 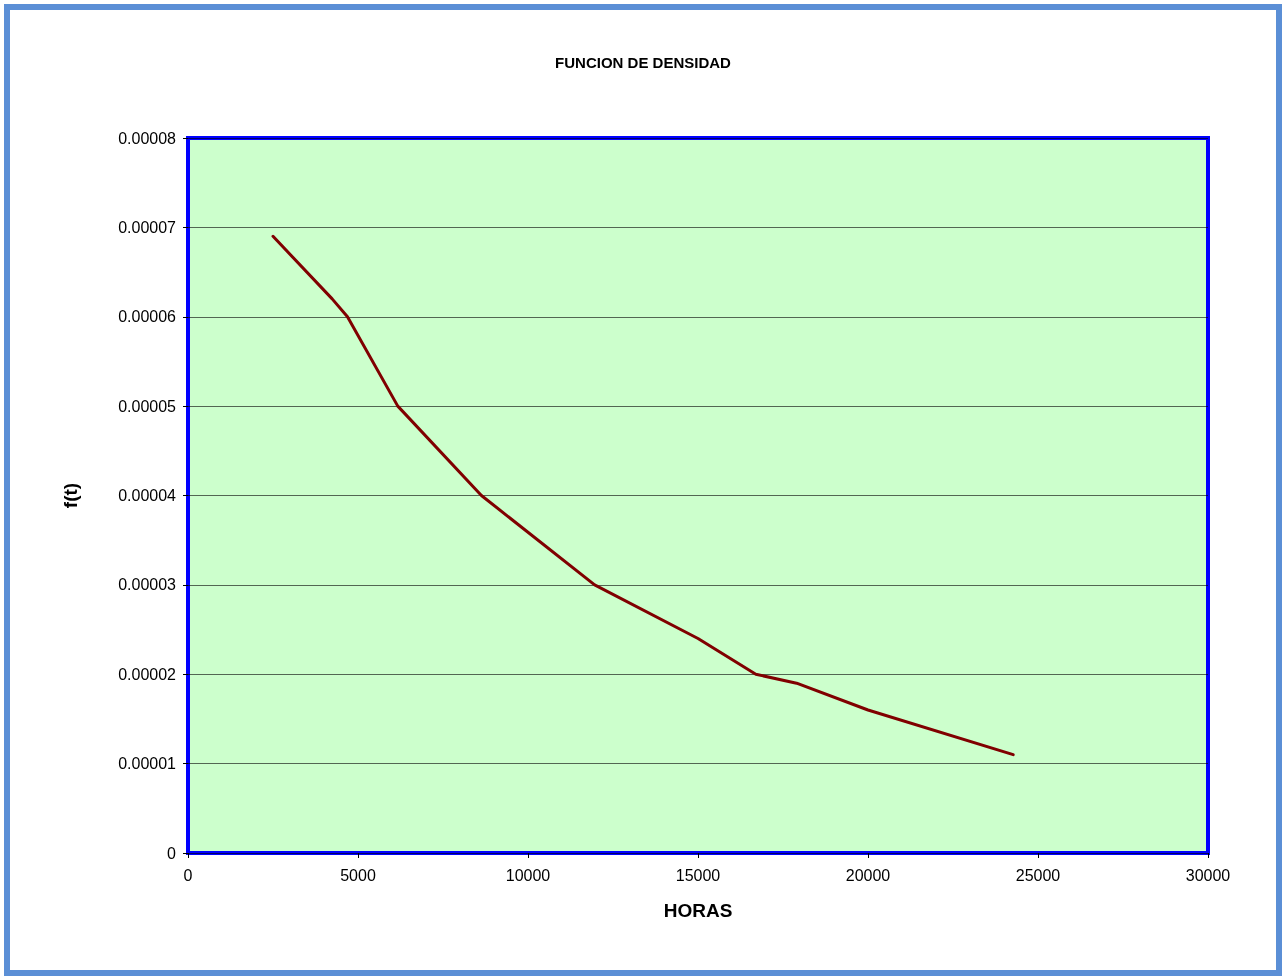 What do you see at coordinates (147, 406) in the screenshot?
I see `y-tick-label: 0.00005` at bounding box center [147, 406].